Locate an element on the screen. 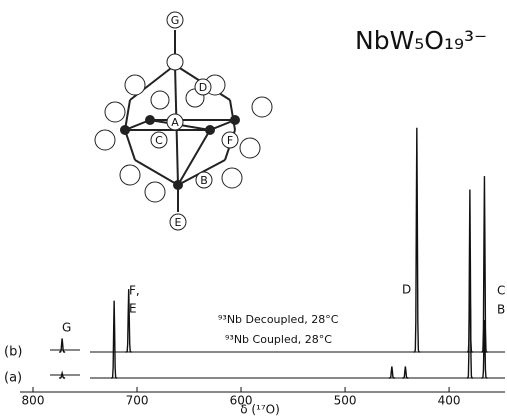 The image size is (507, 418). atom-label: D is located at coordinates (203, 87).